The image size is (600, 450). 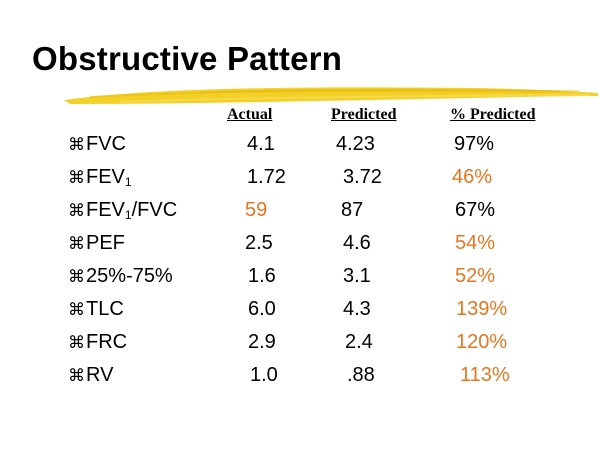 What do you see at coordinates (482, 342) in the screenshot?
I see `cell-percent-predicted: 120%` at bounding box center [482, 342].